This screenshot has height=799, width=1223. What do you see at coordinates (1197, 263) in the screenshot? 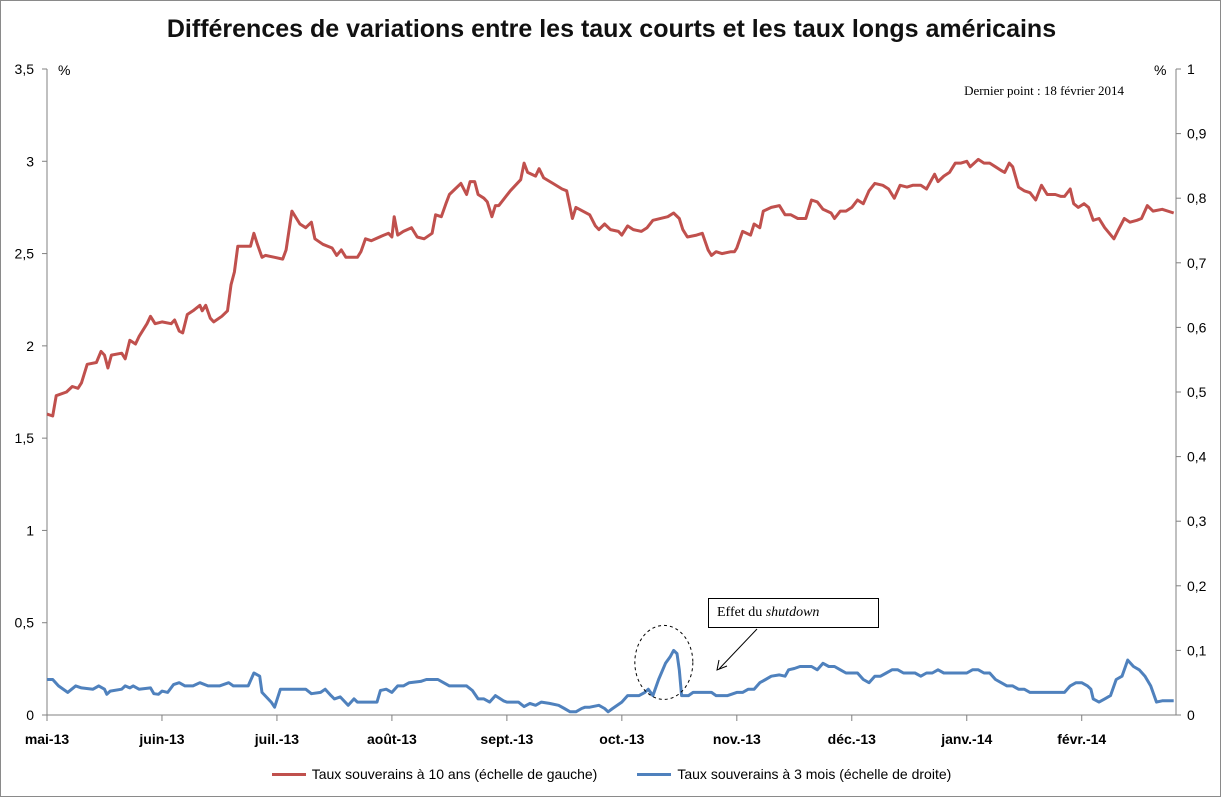
I see `y-right-tick-label: 0,7` at bounding box center [1197, 263].